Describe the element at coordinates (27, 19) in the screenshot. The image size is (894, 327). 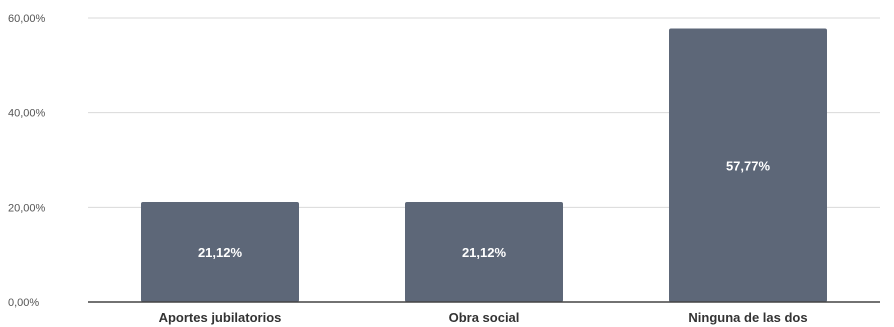
I see `y-tick-label: 60,00%` at that location.